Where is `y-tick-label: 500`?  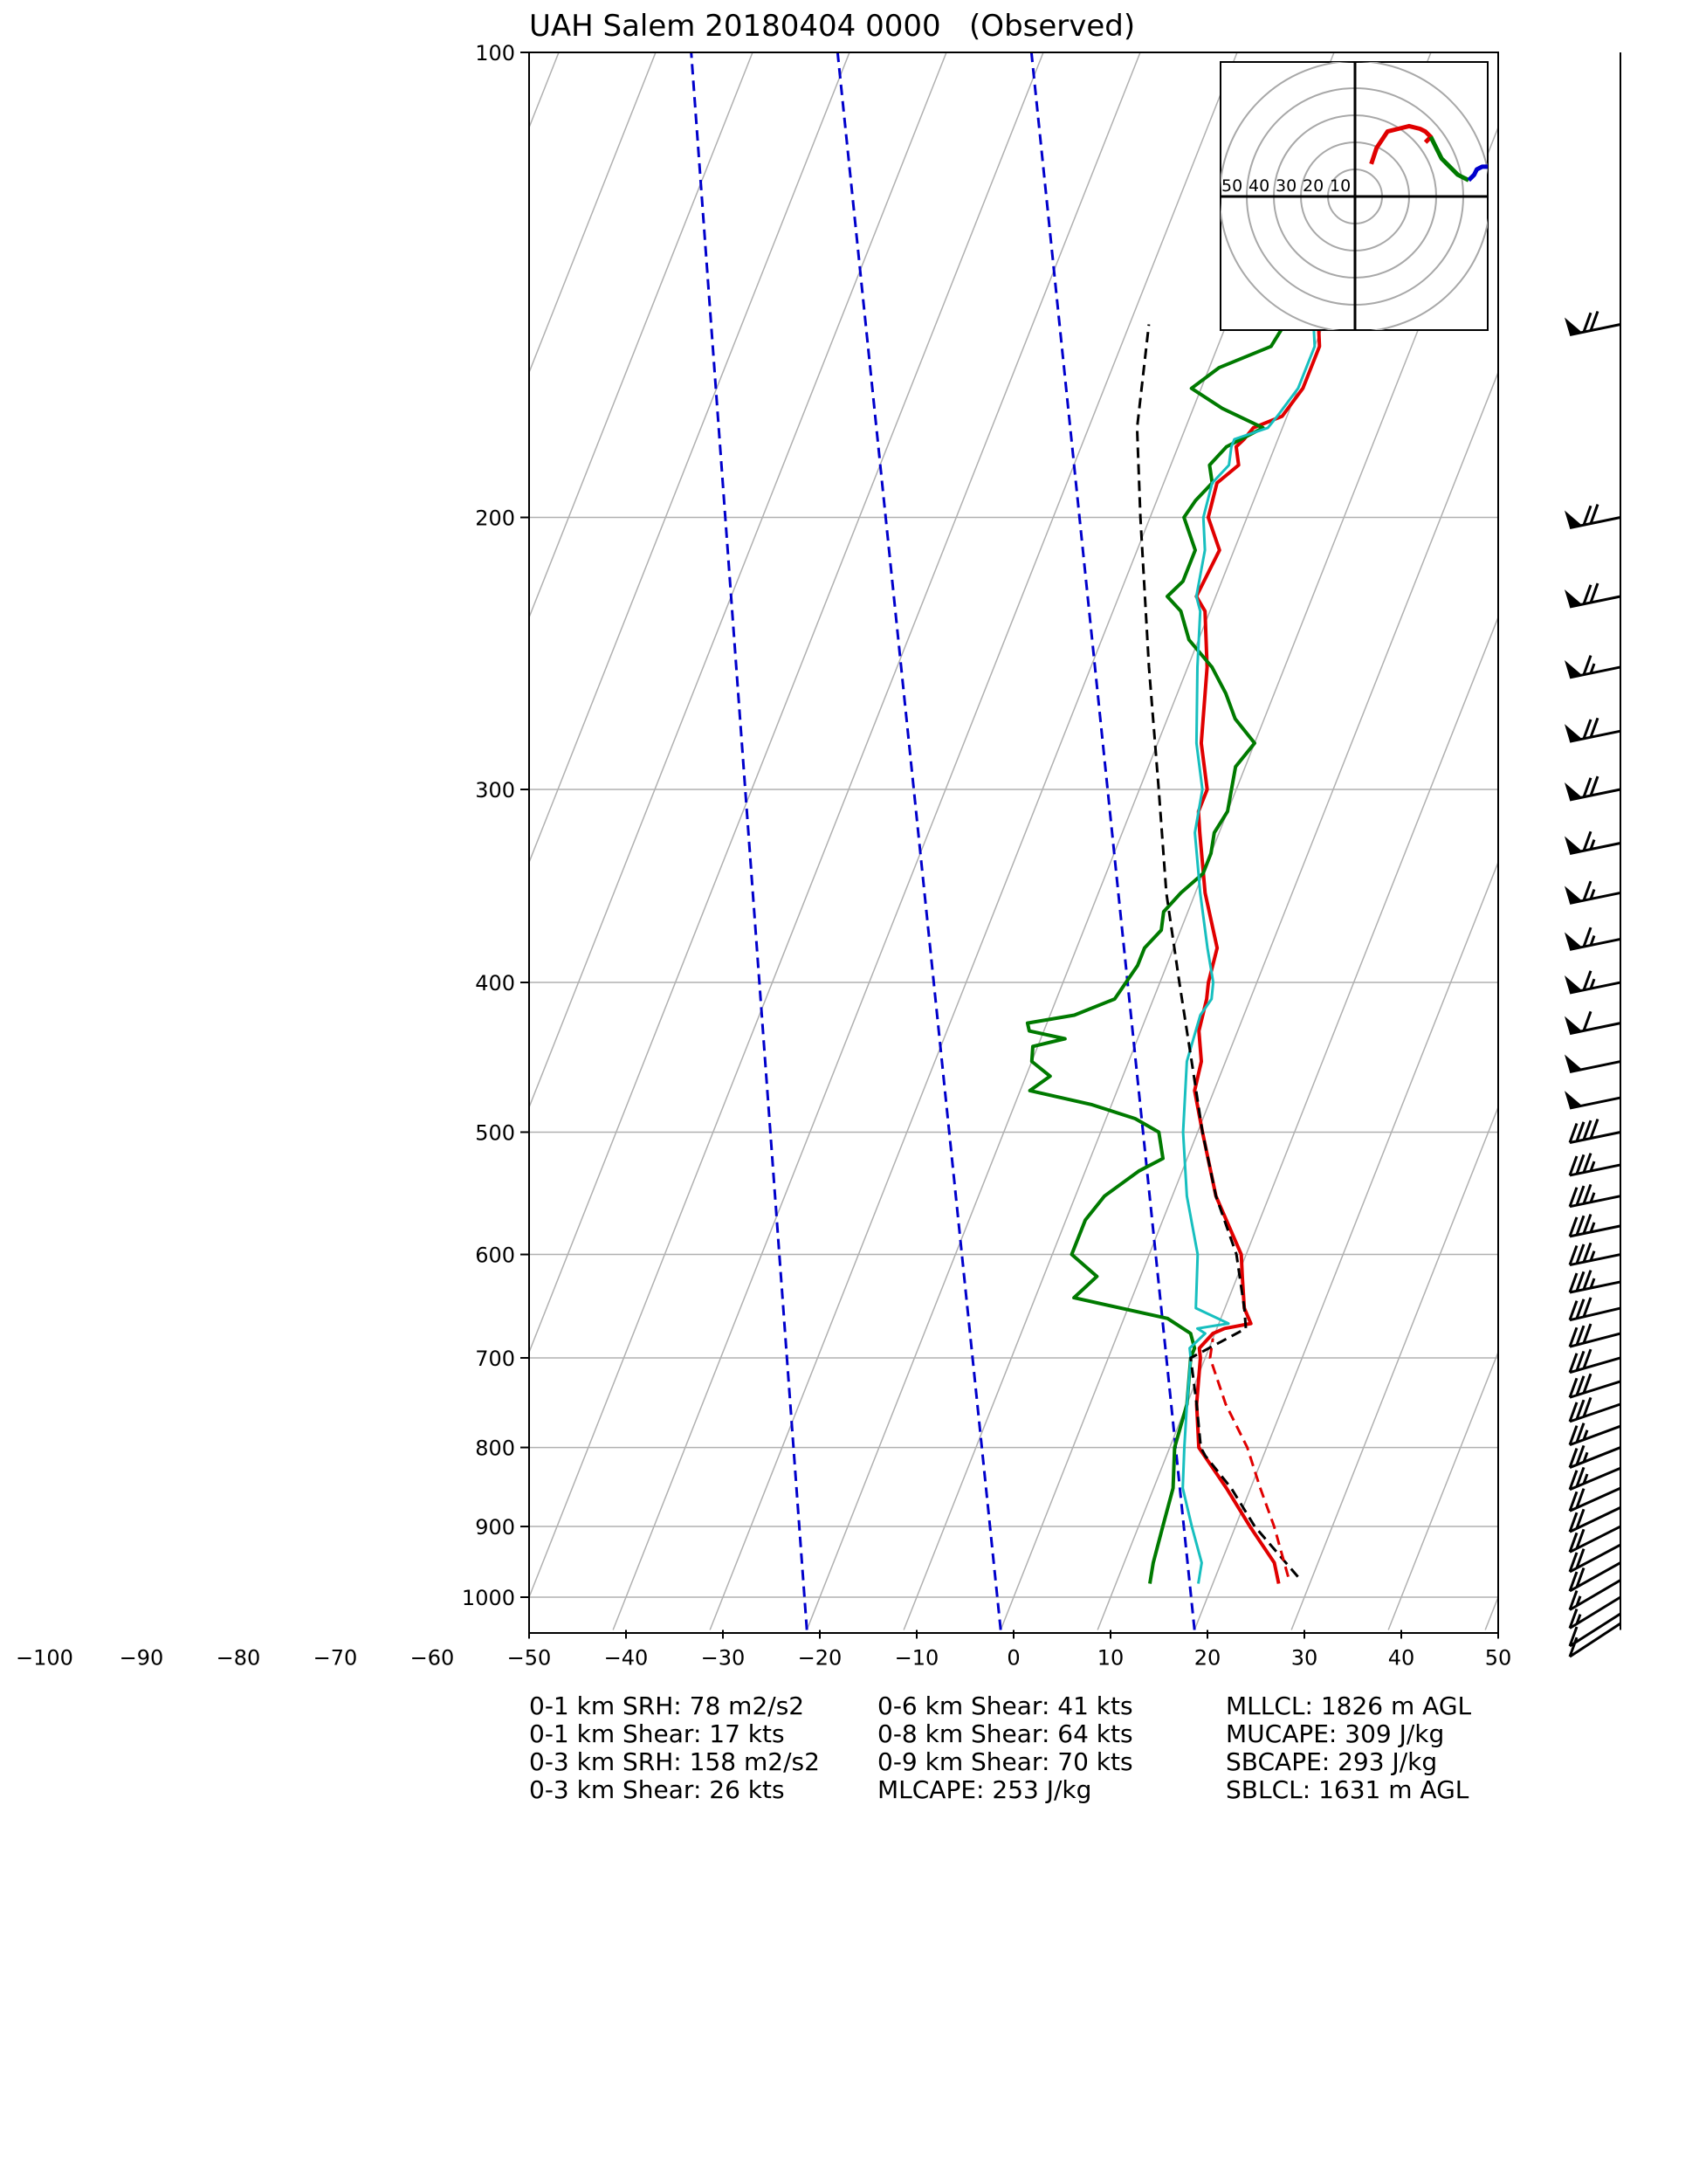 y-tick-label: 500 is located at coordinates (495, 1132).